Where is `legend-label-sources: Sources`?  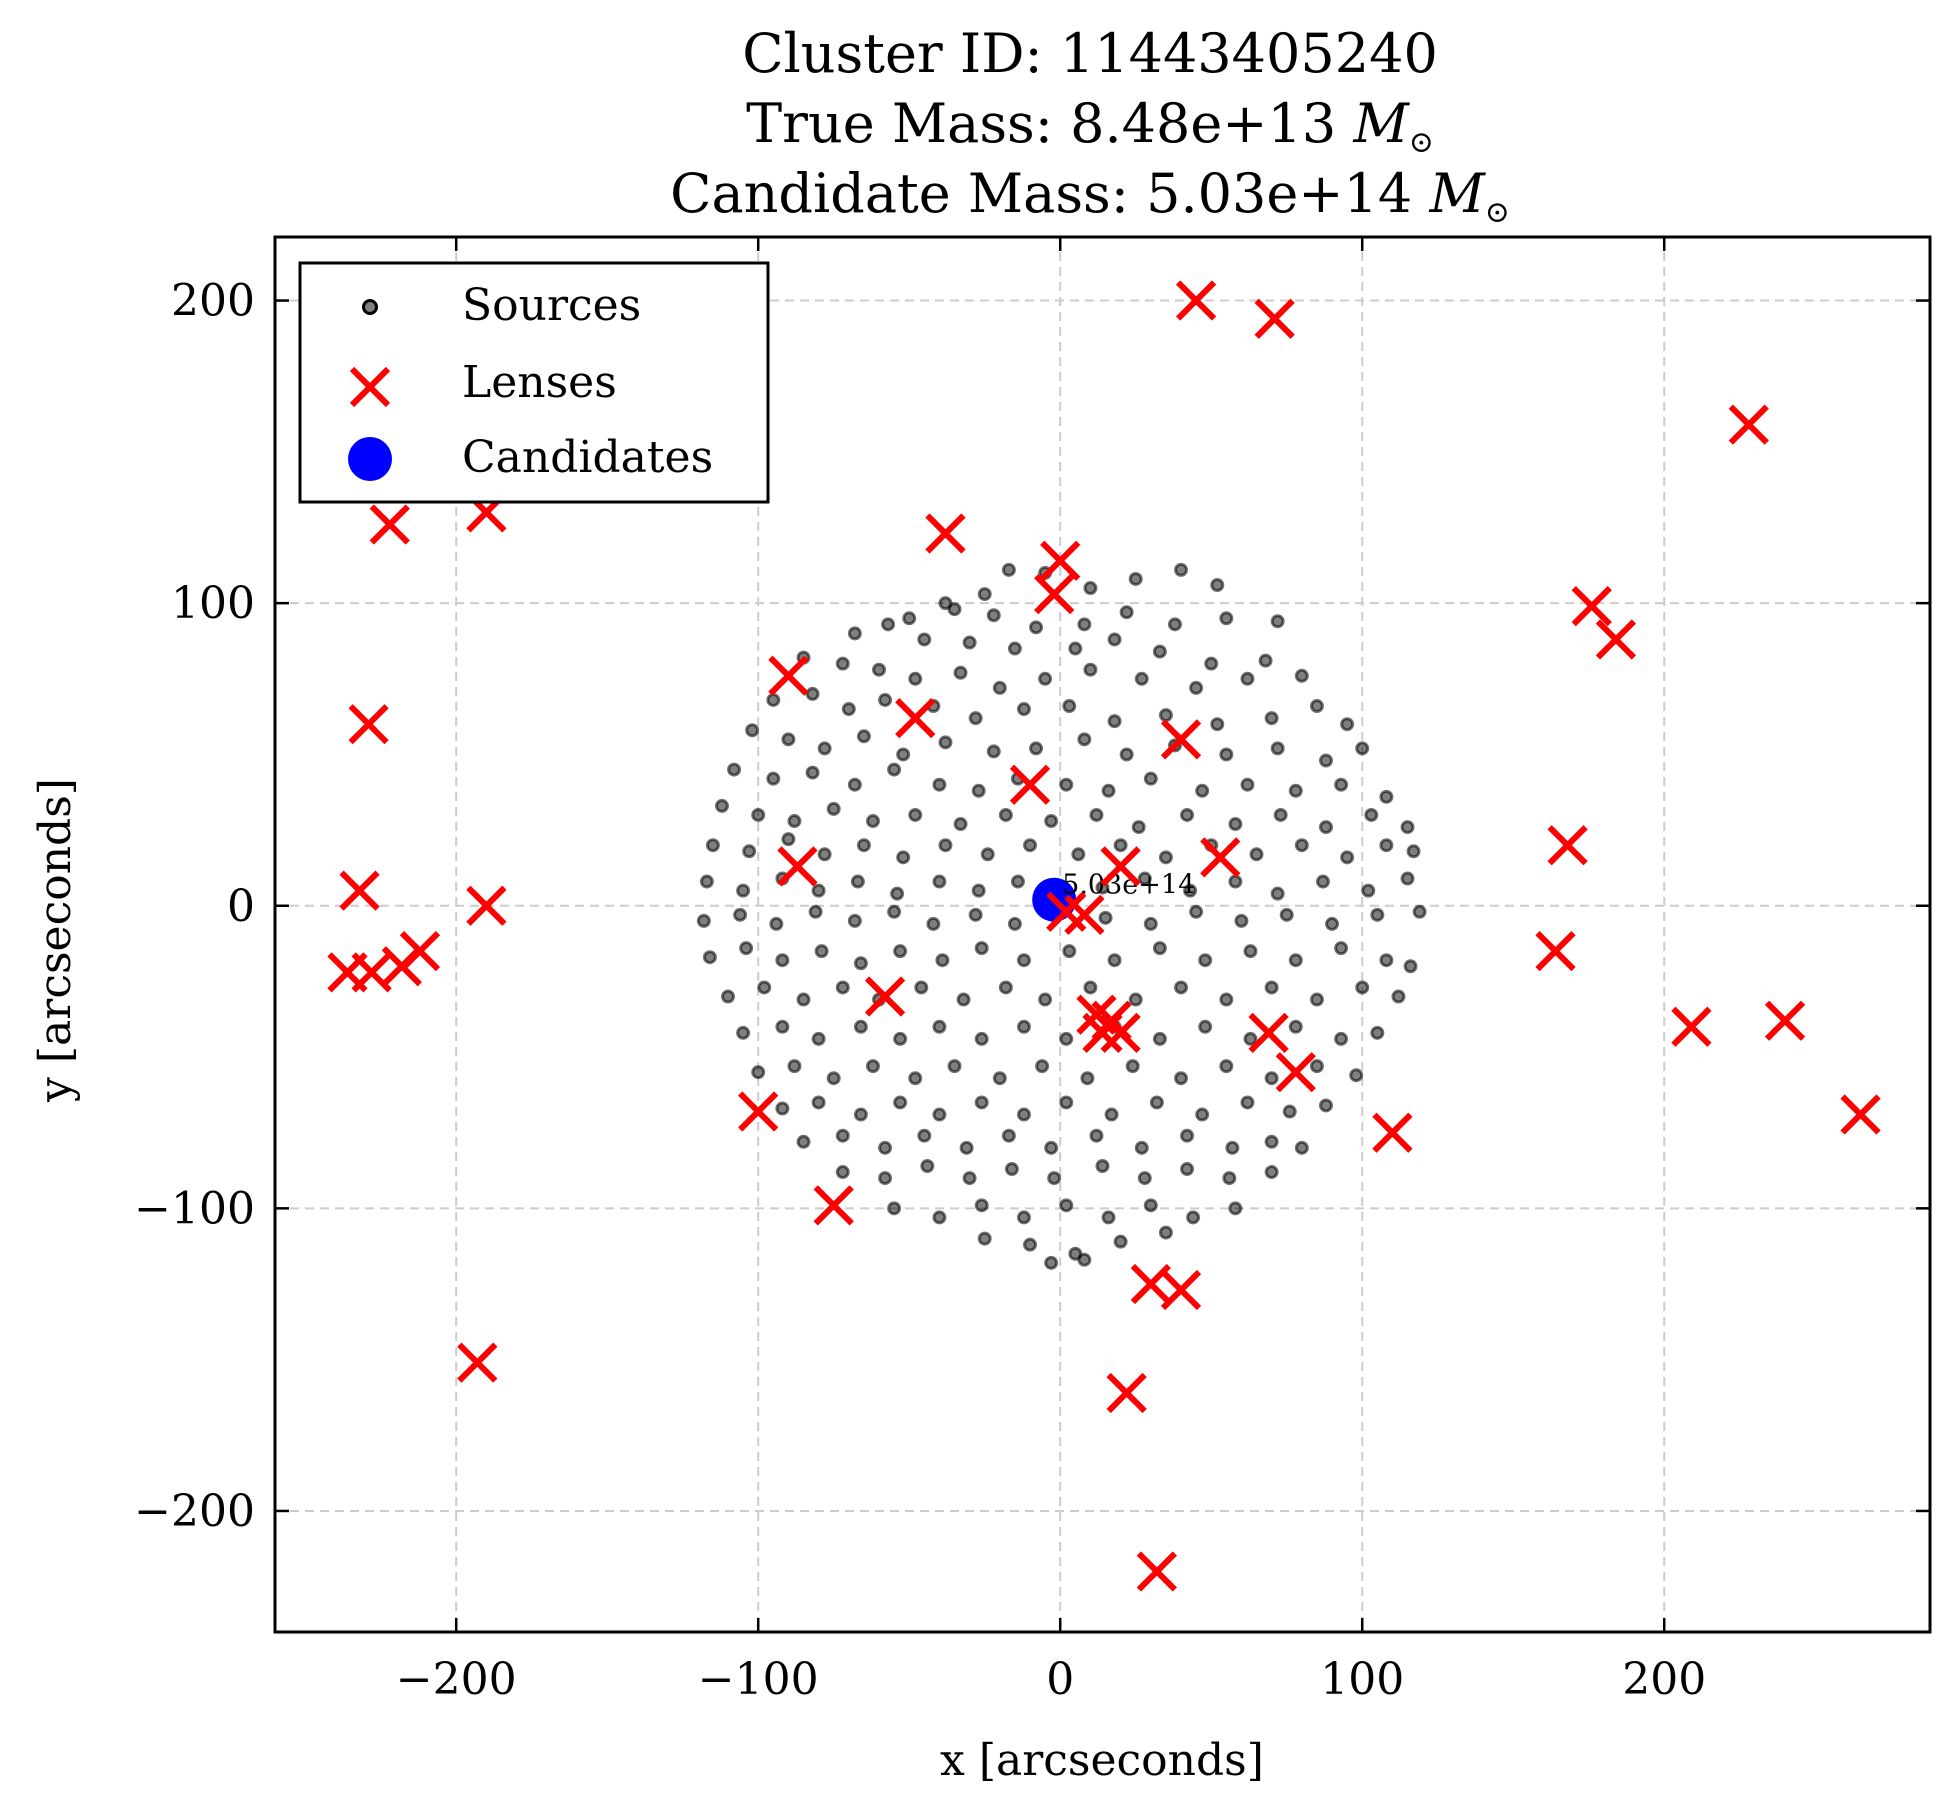 legend-label-sources: Sources is located at coordinates (551, 305).